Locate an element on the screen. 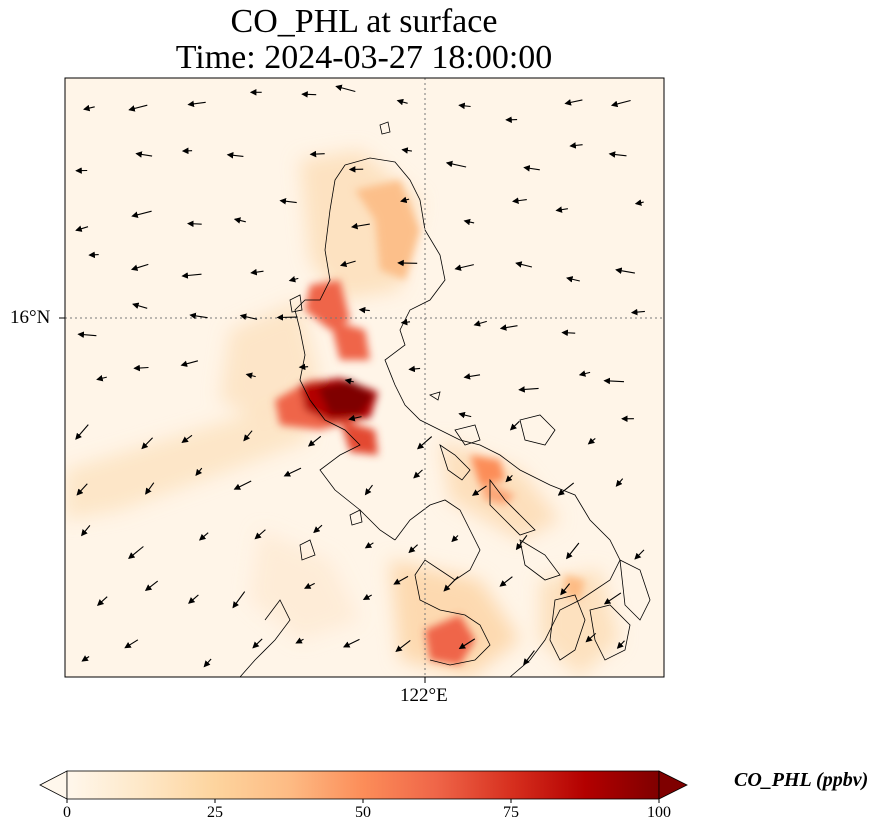  map-title-line2: Time: 2024-03-27 18:00:00 is located at coordinates (364, 57).